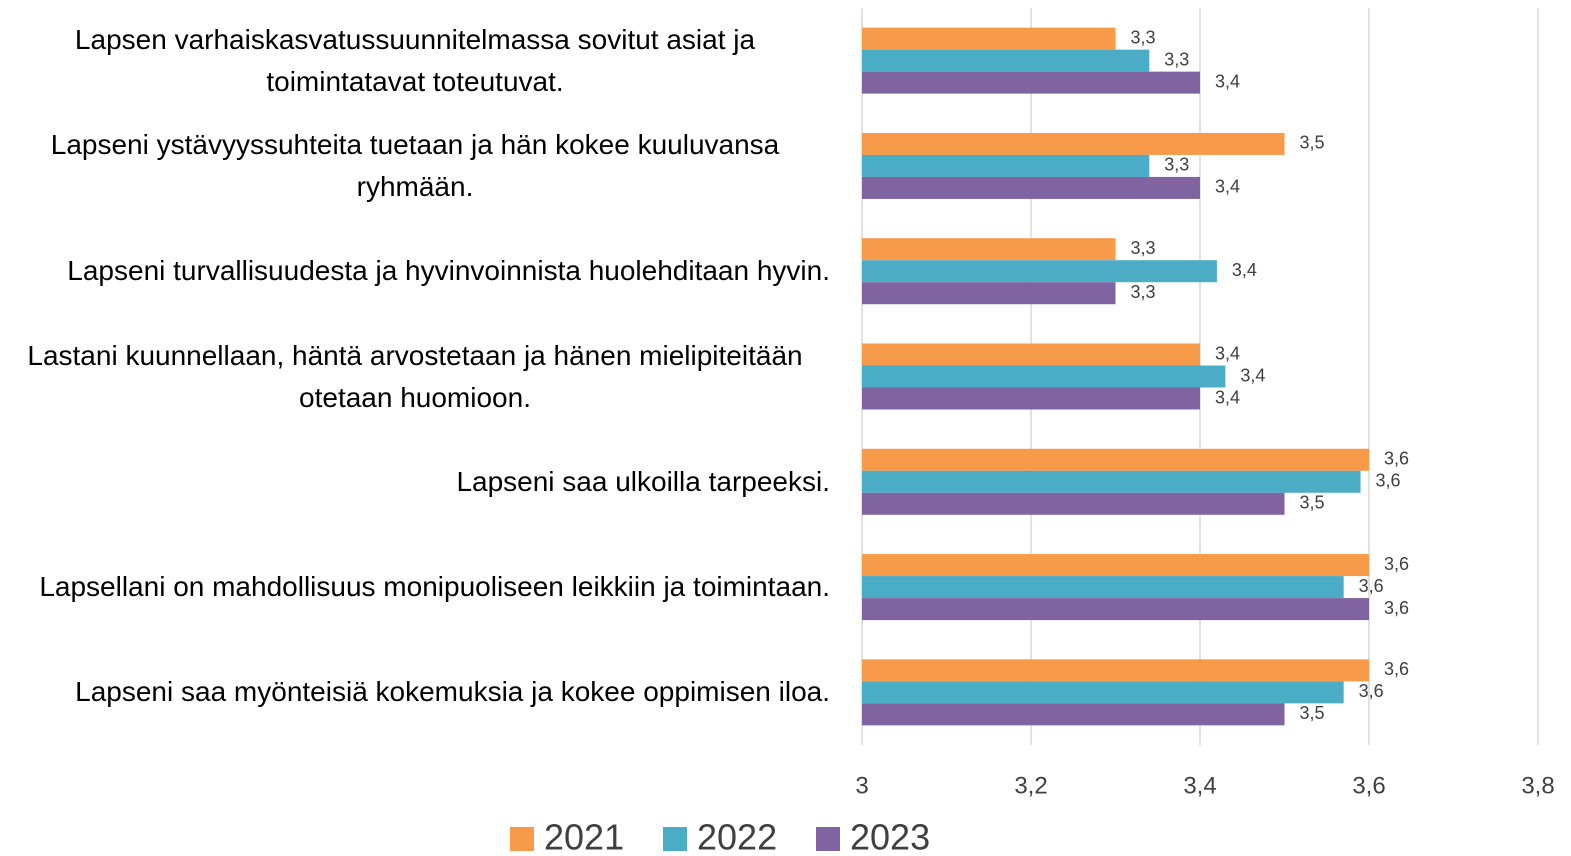  Describe the element at coordinates (643, 481) in the screenshot. I see `category-label: Lapseni saa ulkoilla tarpeeksi.` at that location.